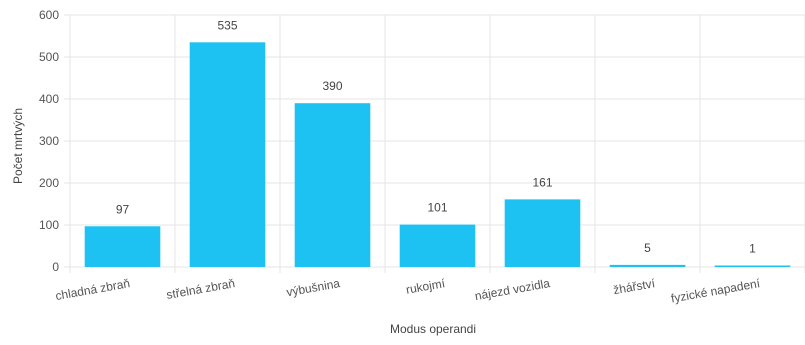  What do you see at coordinates (313, 287) in the screenshot?
I see `x-tick-label: výbušnina` at bounding box center [313, 287].